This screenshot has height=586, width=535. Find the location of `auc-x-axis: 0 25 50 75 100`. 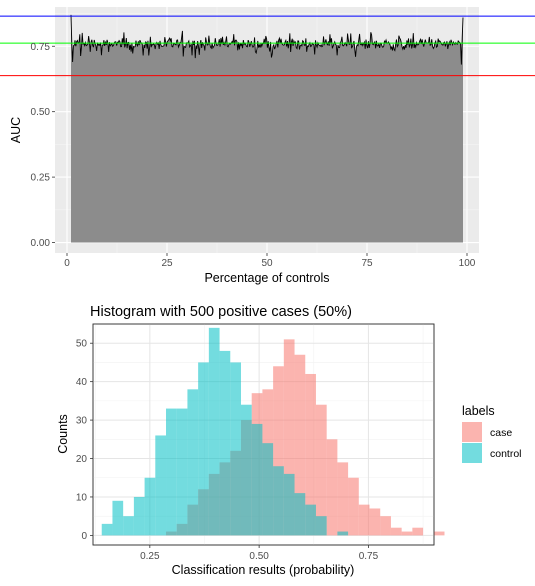

auc-x-axis: 0 25 50 75 100 is located at coordinates (270, 261).